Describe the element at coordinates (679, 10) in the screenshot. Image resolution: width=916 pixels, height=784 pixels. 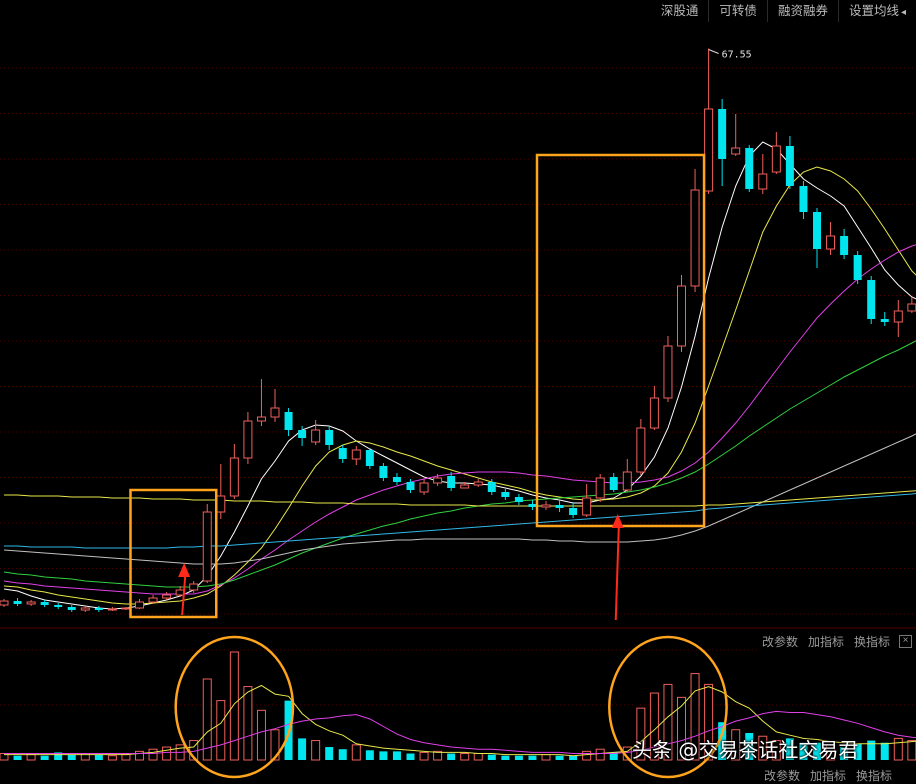
I see `tab-shenzhen-connect: 深股通` at that location.